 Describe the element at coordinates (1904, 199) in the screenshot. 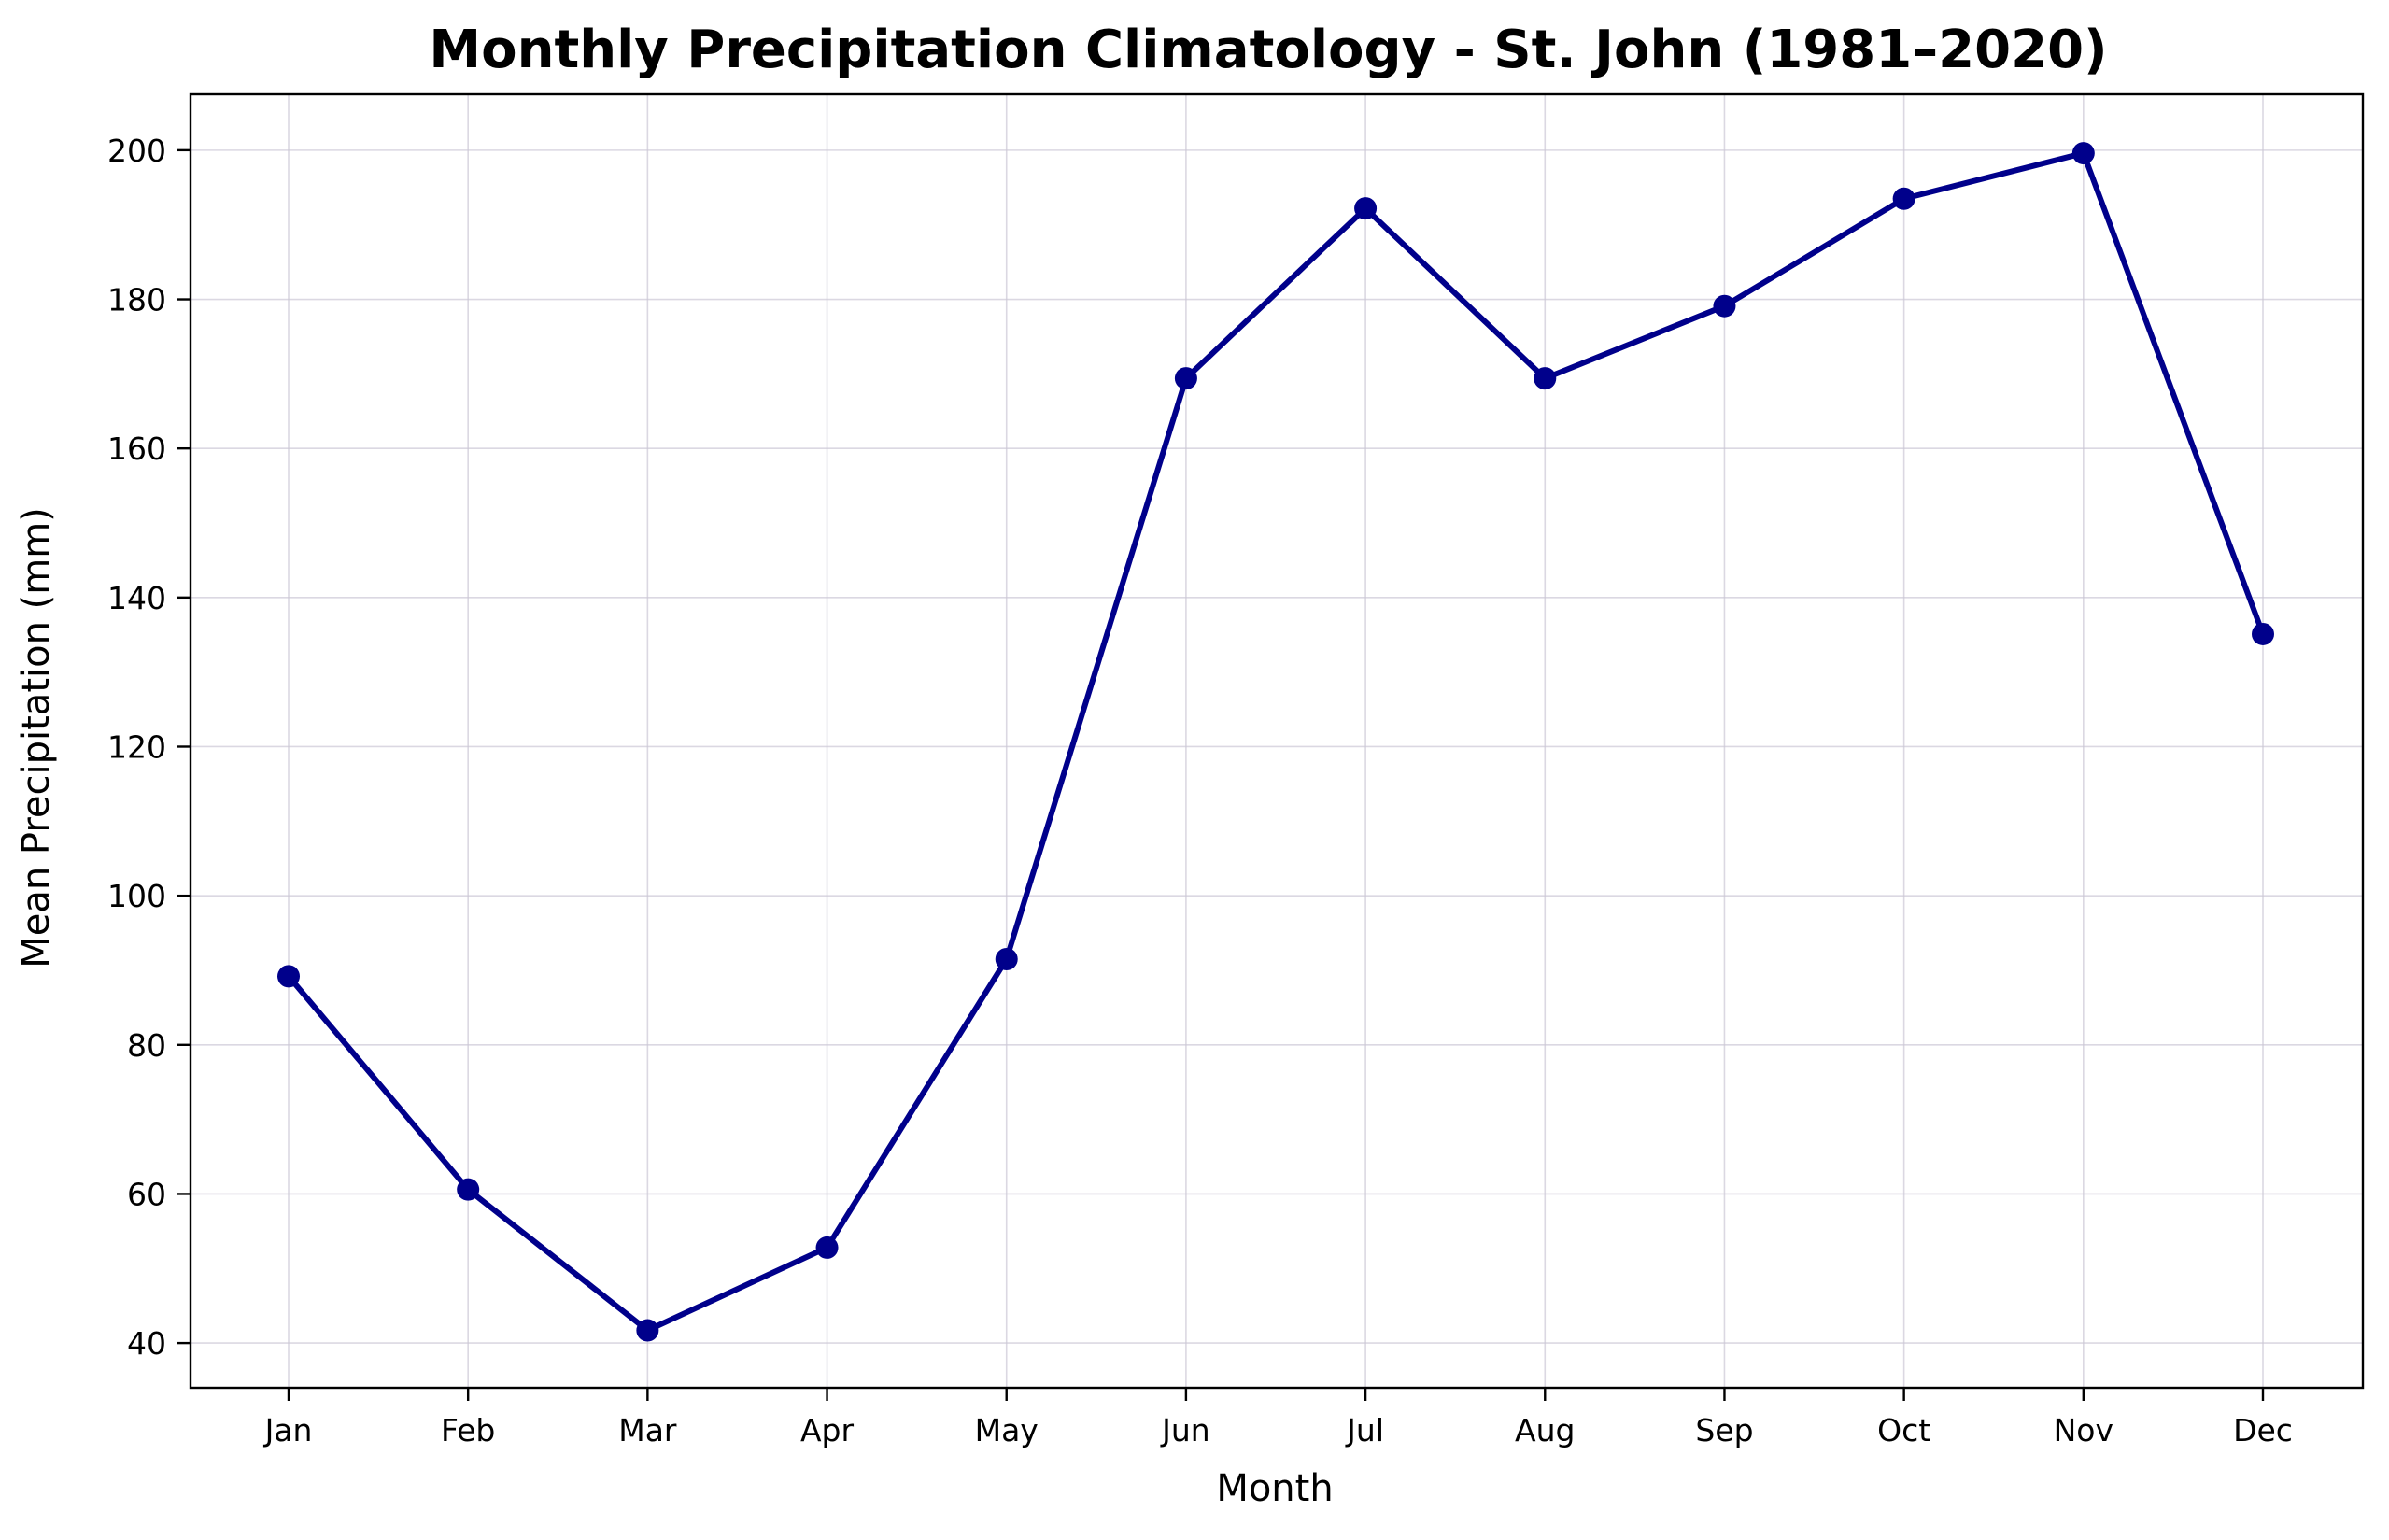

I see `data-point-oct` at that location.